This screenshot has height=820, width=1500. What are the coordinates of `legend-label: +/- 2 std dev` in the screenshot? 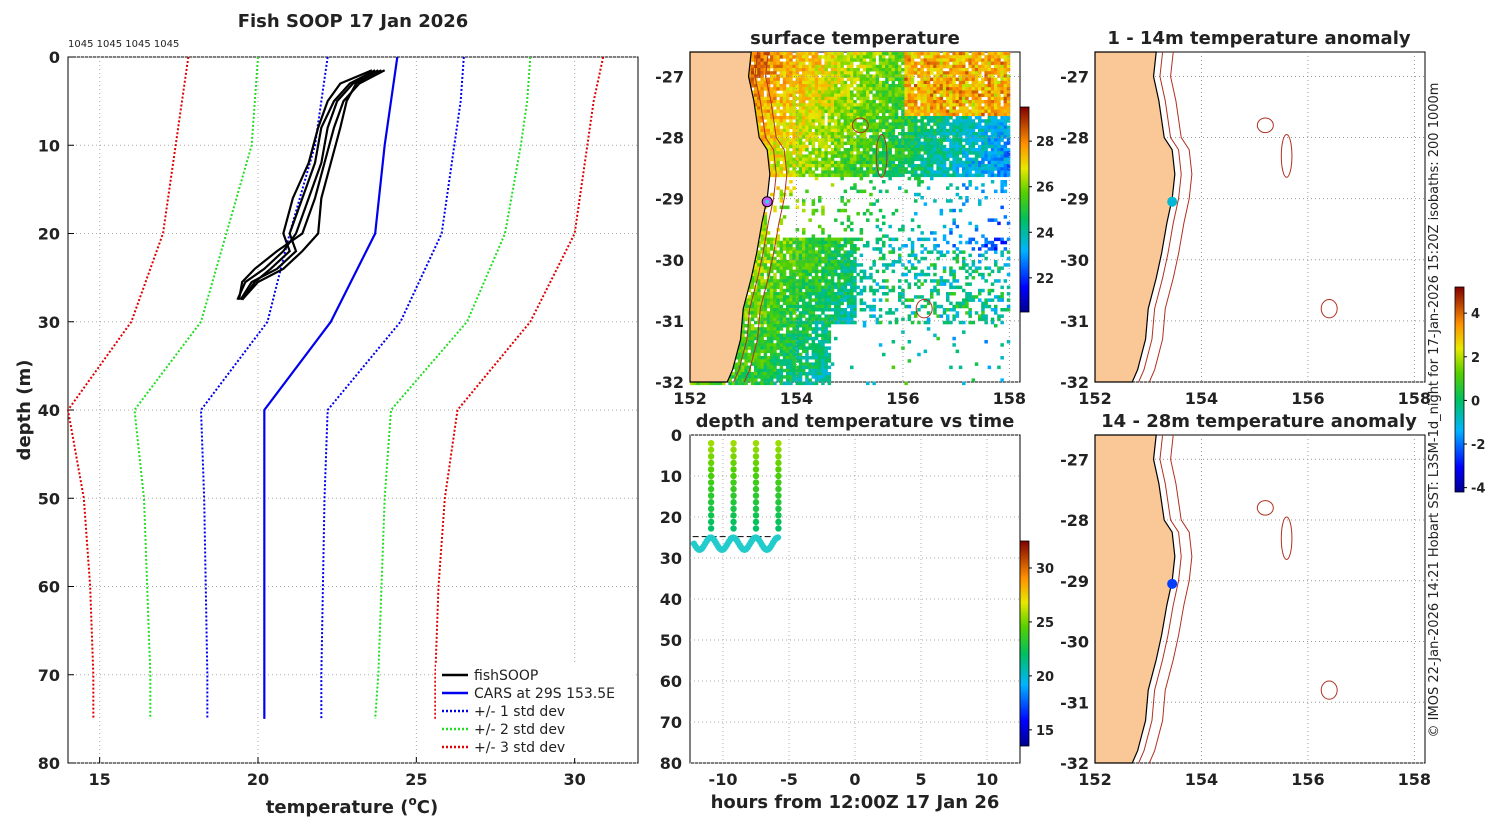 It's located at (519, 730).